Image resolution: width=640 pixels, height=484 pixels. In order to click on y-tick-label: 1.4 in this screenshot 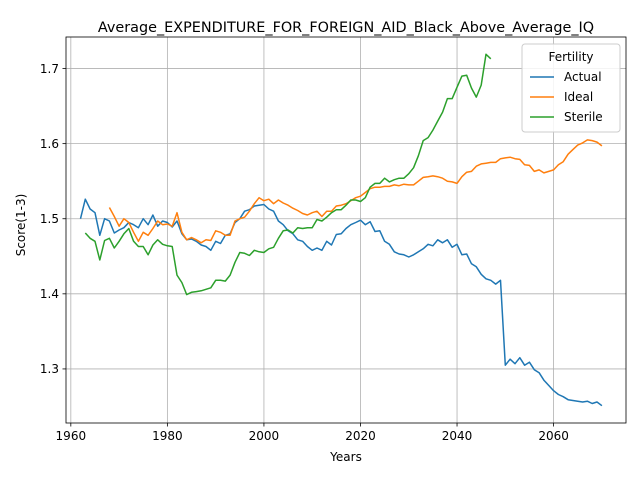, I will do `click(49, 294)`.